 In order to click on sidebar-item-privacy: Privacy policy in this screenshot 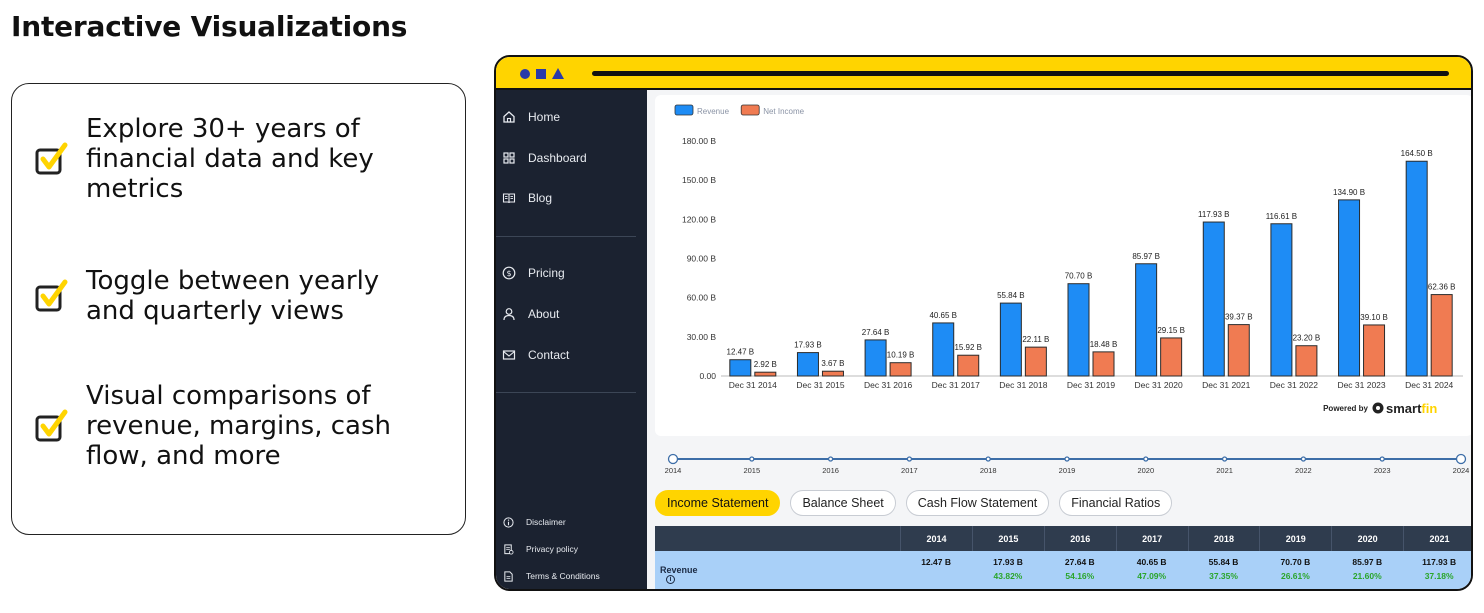, I will do `click(540, 549)`.